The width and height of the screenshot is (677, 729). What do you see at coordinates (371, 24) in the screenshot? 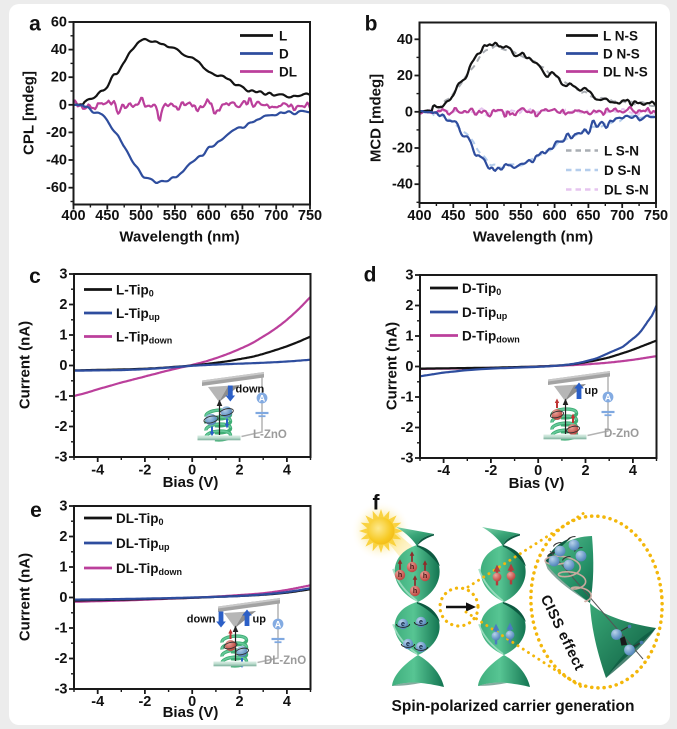
I see `svg-text: b` at bounding box center [371, 24].